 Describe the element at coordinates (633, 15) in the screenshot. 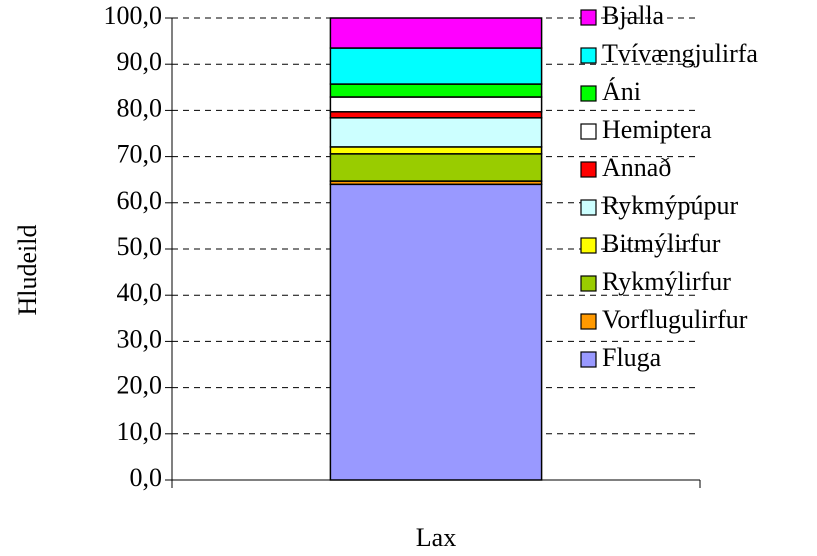

I see `legend-label: Bjalla` at that location.